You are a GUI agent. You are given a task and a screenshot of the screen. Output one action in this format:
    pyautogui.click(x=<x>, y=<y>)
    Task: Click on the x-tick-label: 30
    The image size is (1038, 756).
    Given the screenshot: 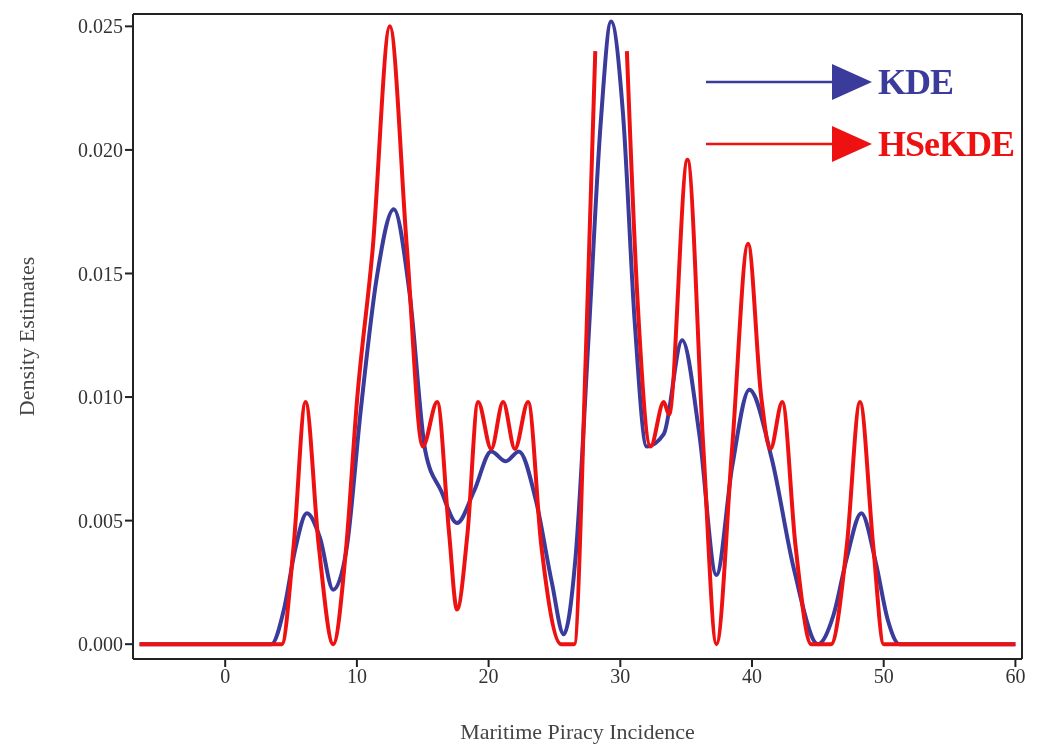 What is the action you would take?
    pyautogui.click(x=620, y=676)
    